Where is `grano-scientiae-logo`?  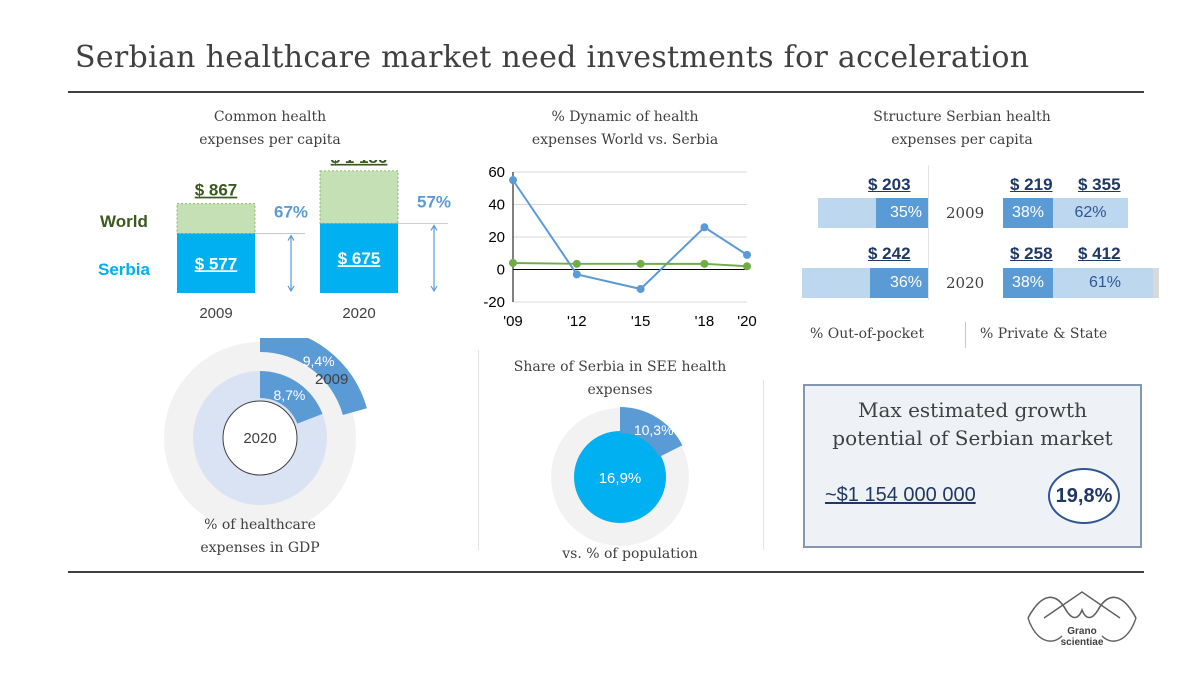 grano-scientiae-logo is located at coordinates (1082, 616).